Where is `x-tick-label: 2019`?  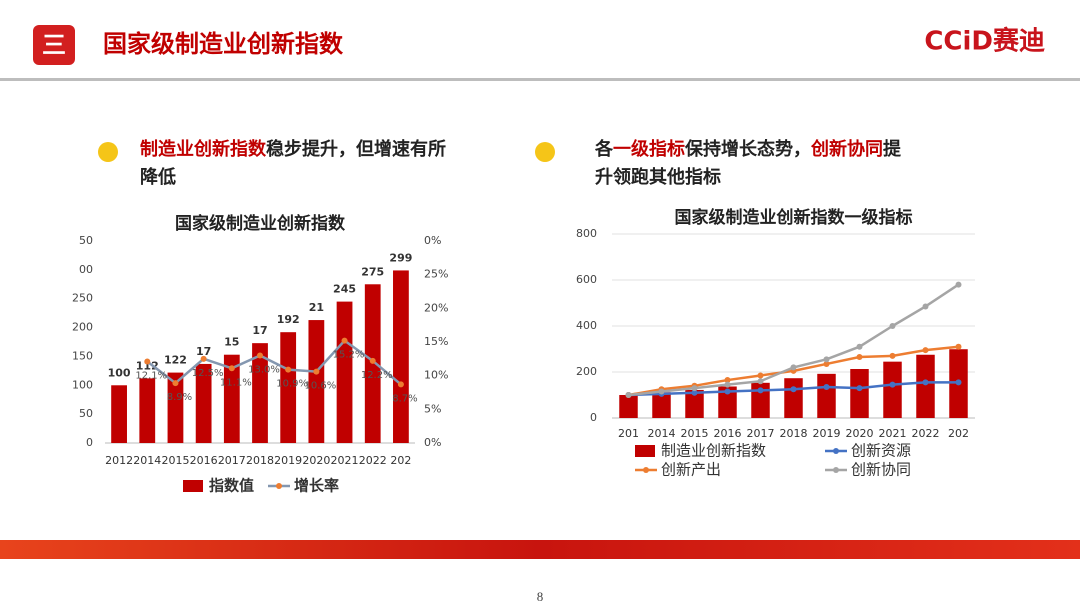
x-tick-label: 2019 is located at coordinates (288, 460).